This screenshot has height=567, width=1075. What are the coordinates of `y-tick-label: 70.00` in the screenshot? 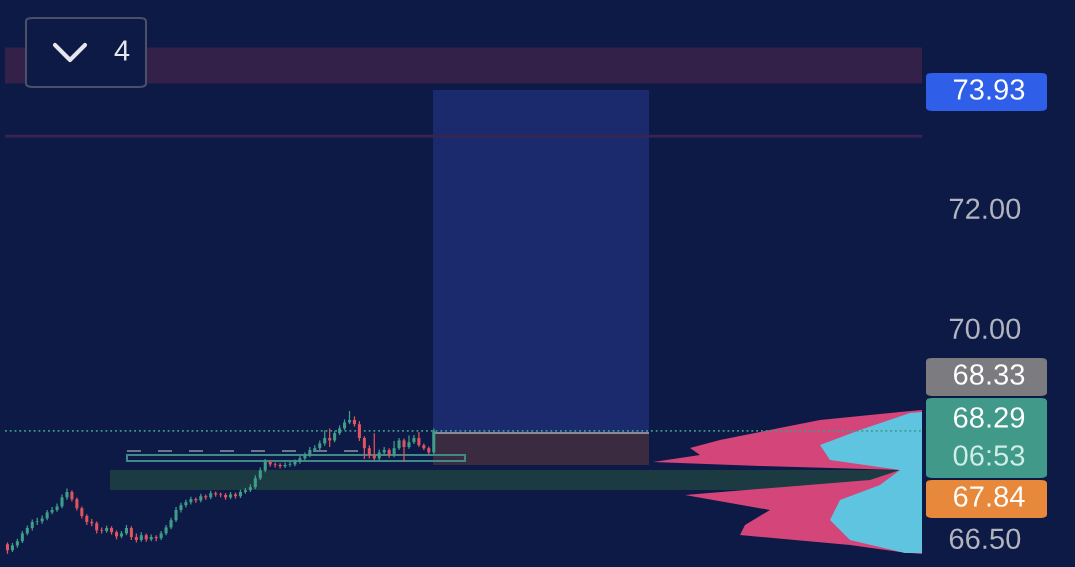 It's located at (985, 329).